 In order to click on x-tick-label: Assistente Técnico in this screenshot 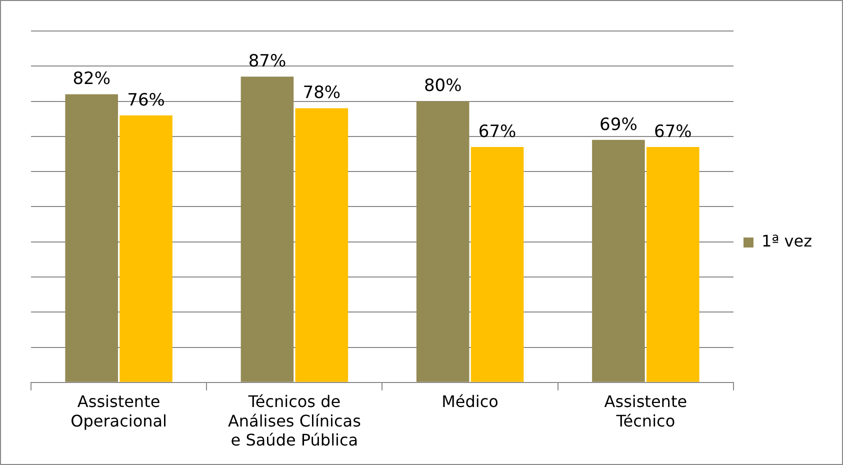, I will do `click(646, 411)`.